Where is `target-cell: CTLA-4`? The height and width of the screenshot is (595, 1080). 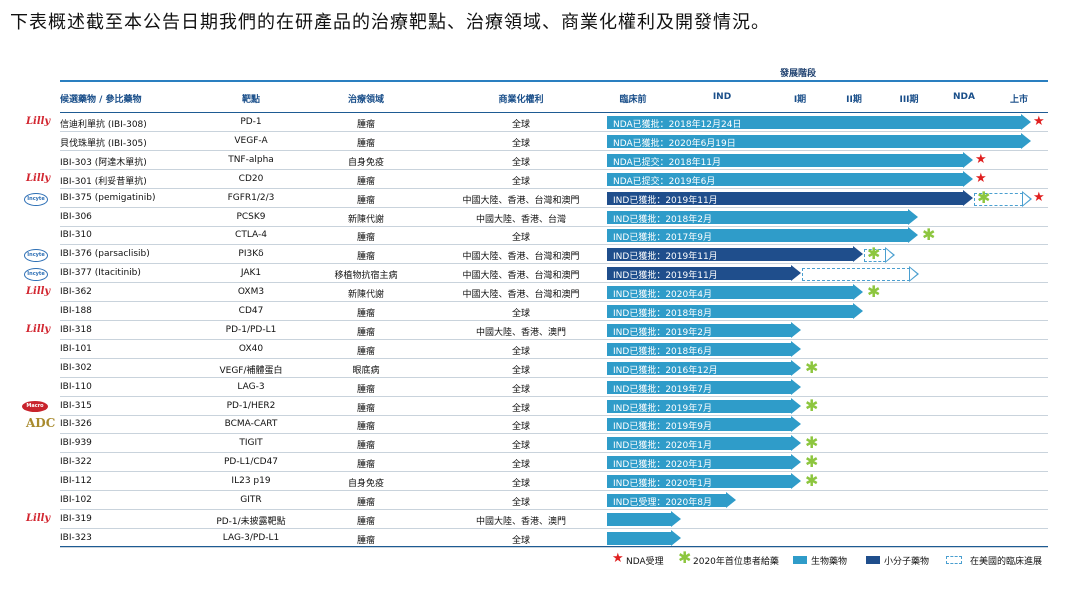 target-cell: CTLA-4 is located at coordinates (251, 235).